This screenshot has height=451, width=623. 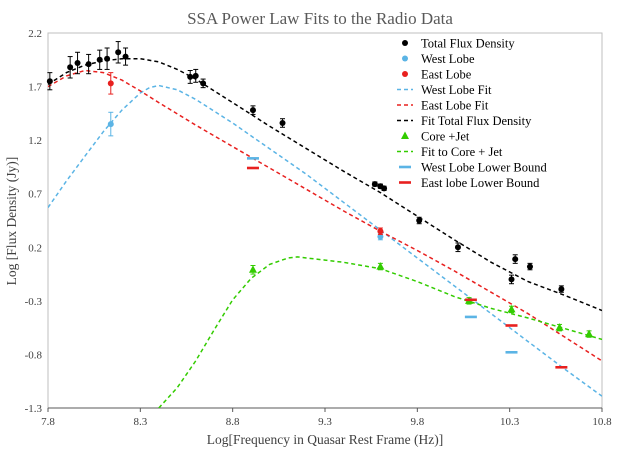 What do you see at coordinates (510, 422) in the screenshot?
I see `x-tick-label: 10.3` at bounding box center [510, 422].